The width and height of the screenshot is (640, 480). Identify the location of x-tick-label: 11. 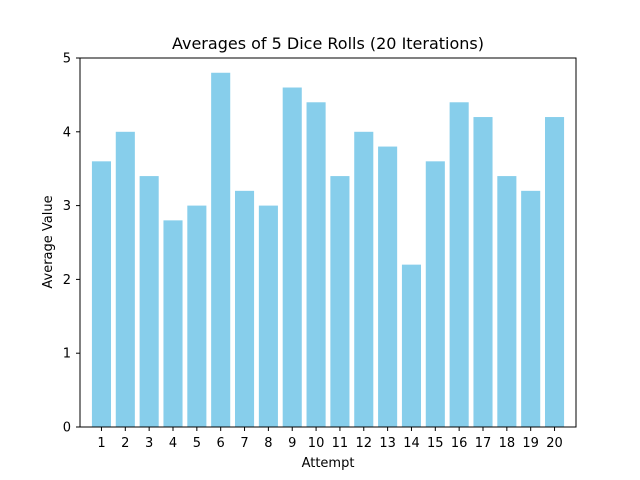
(340, 443).